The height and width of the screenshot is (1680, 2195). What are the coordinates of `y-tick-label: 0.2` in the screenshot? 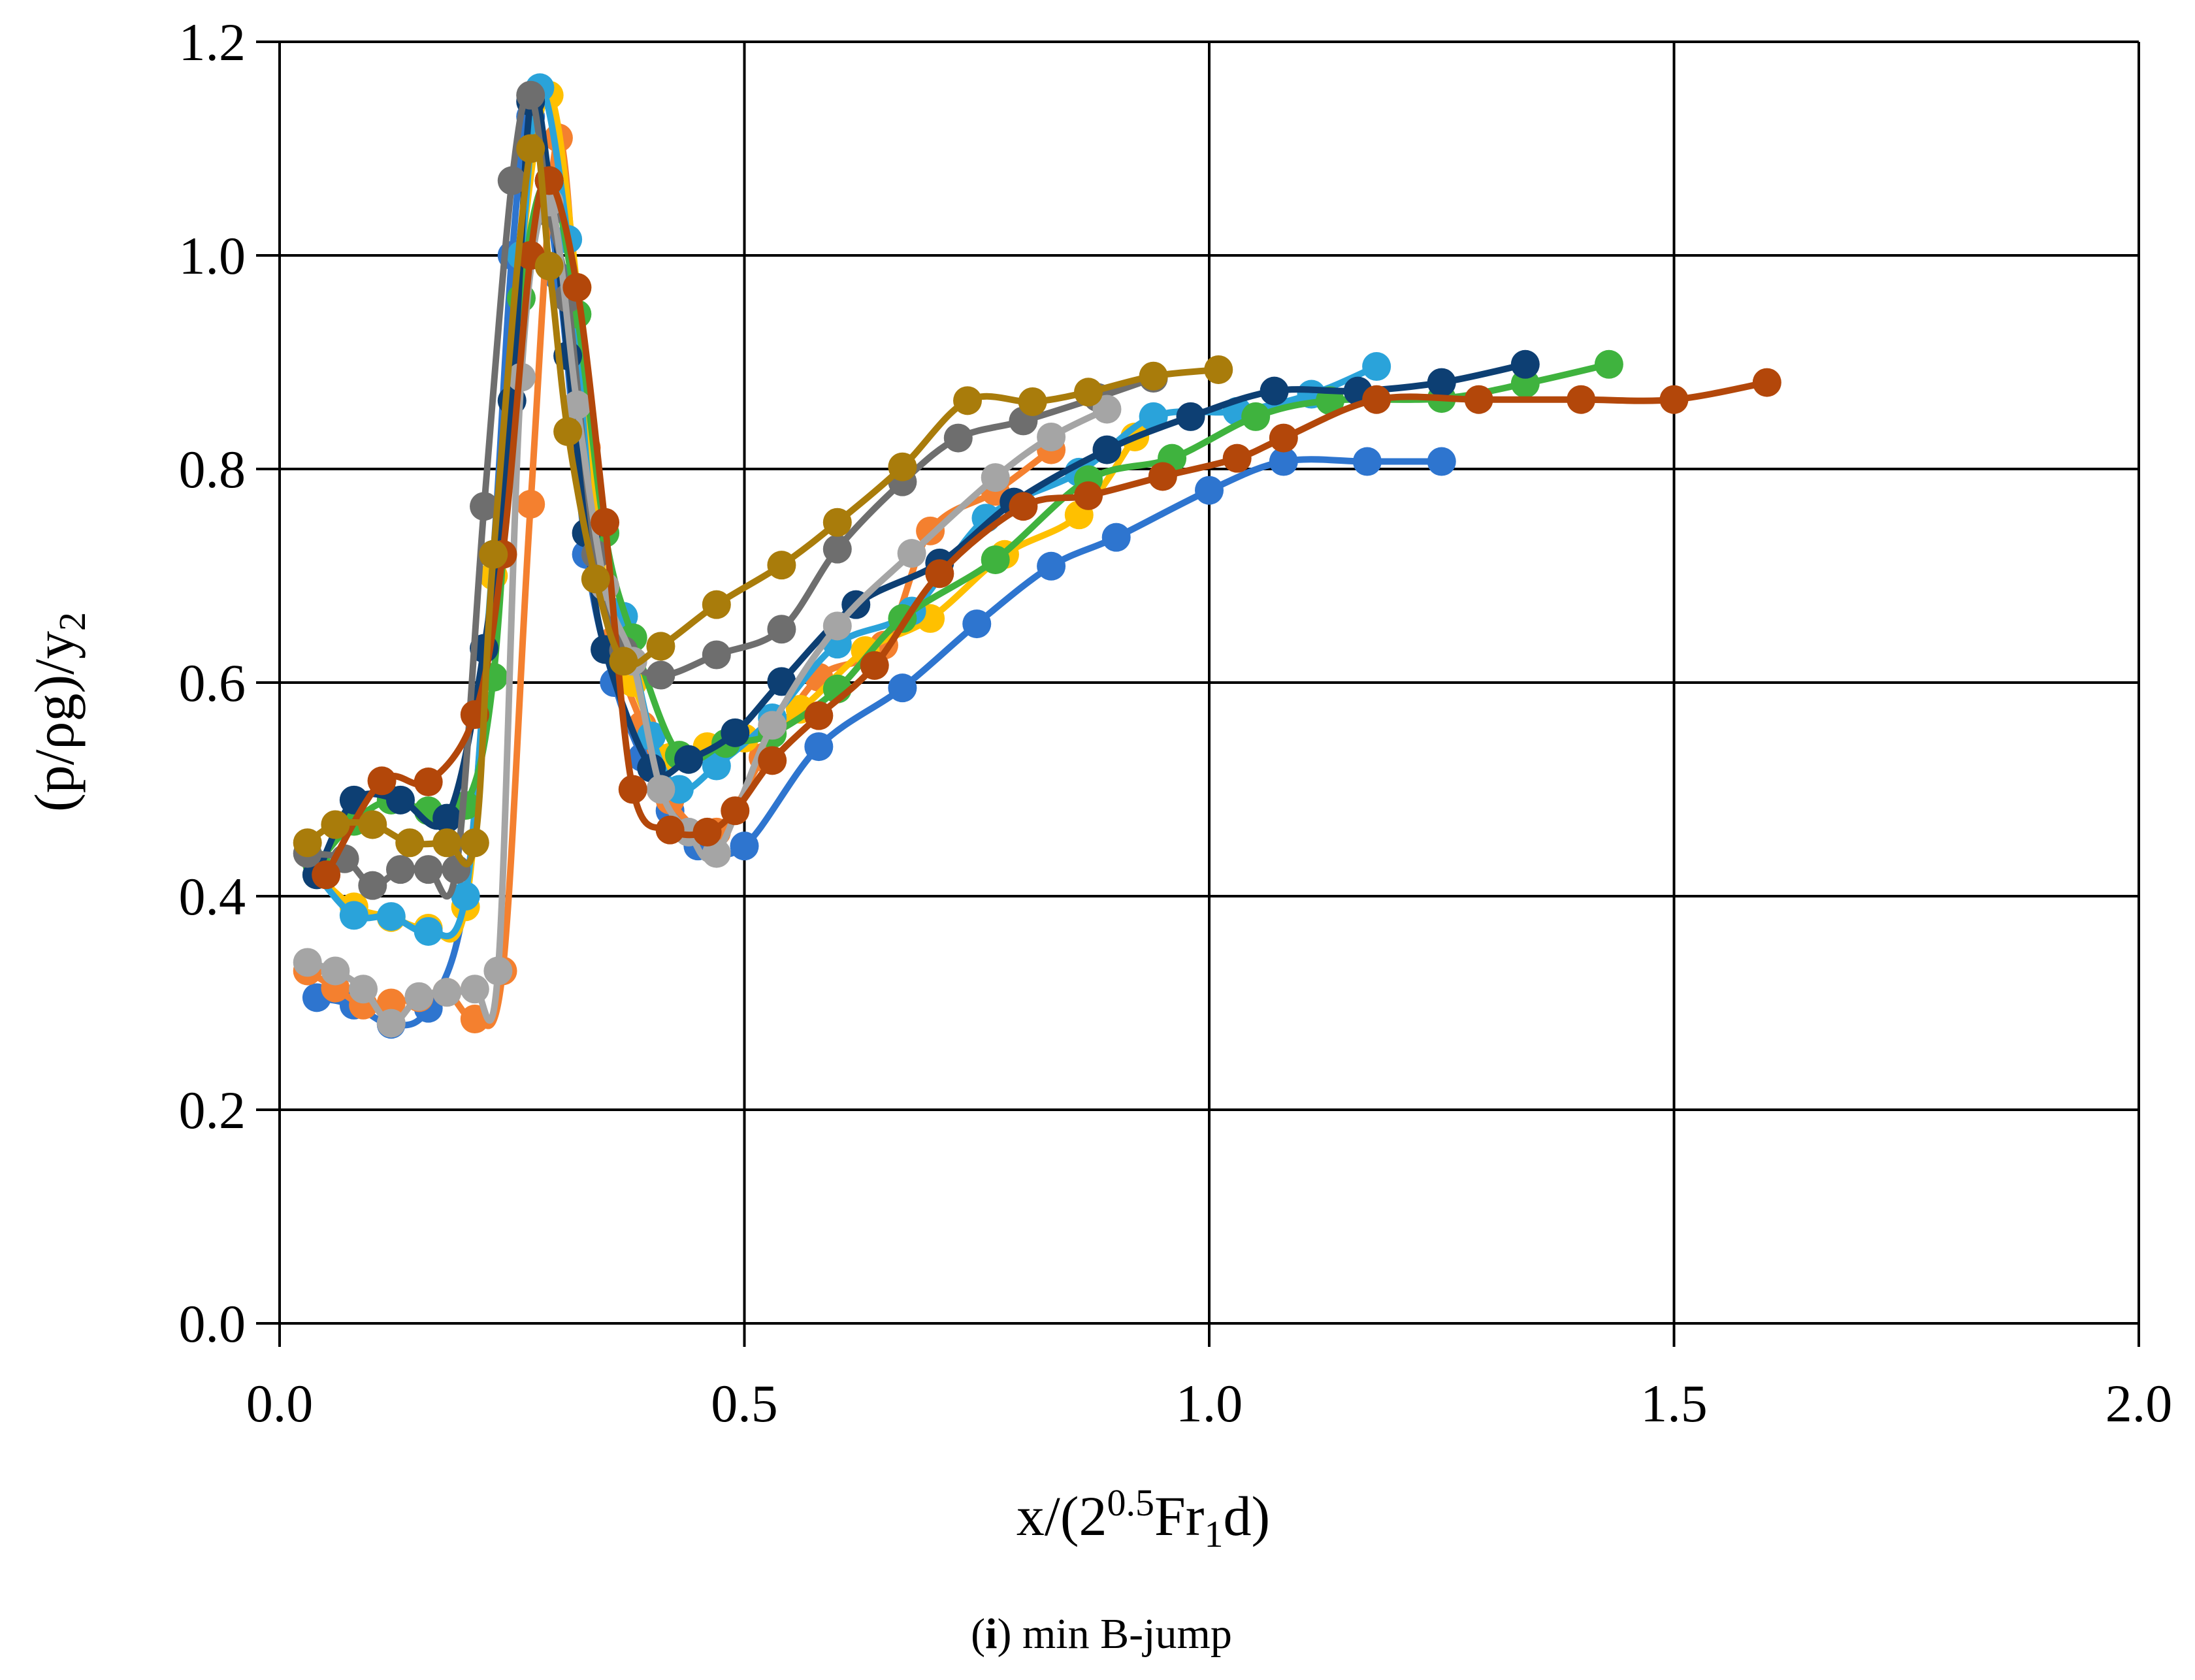 It's located at (213, 1110).